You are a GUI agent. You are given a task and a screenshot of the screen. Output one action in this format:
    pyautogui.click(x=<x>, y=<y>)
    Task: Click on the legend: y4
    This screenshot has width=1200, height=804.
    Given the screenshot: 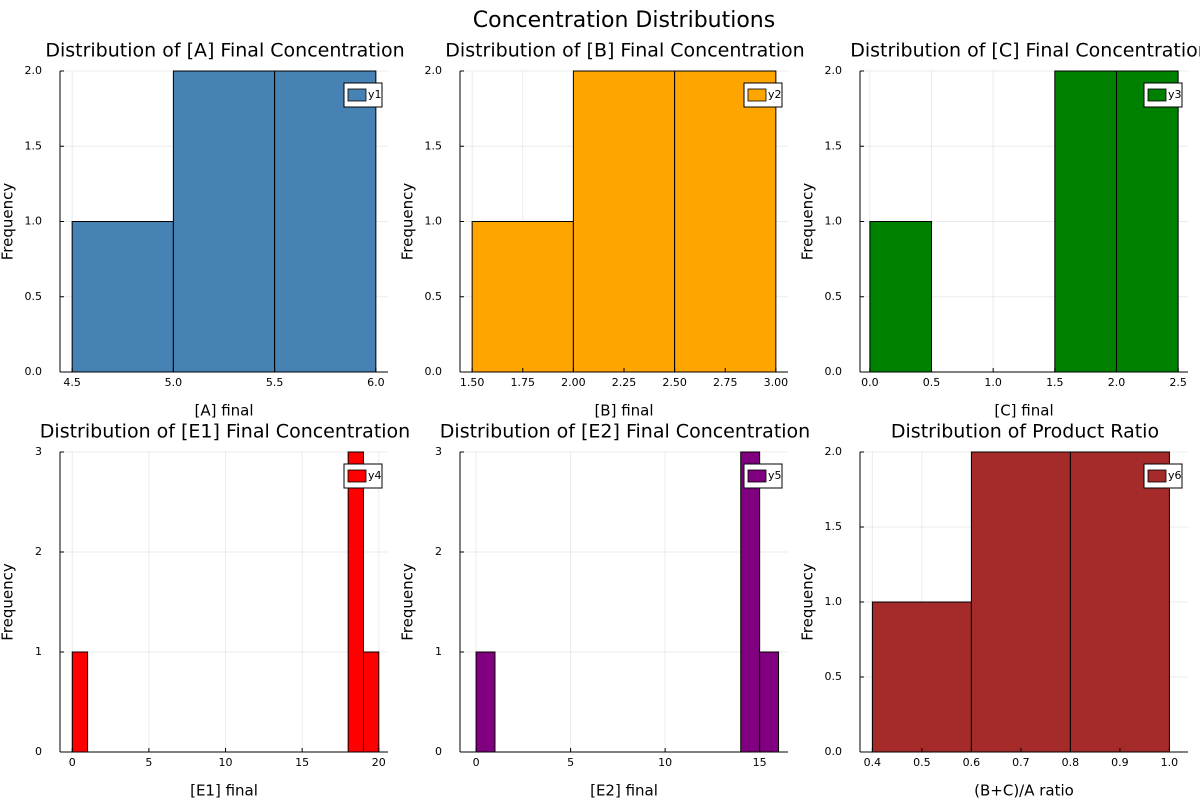 What is the action you would take?
    pyautogui.click(x=363, y=476)
    